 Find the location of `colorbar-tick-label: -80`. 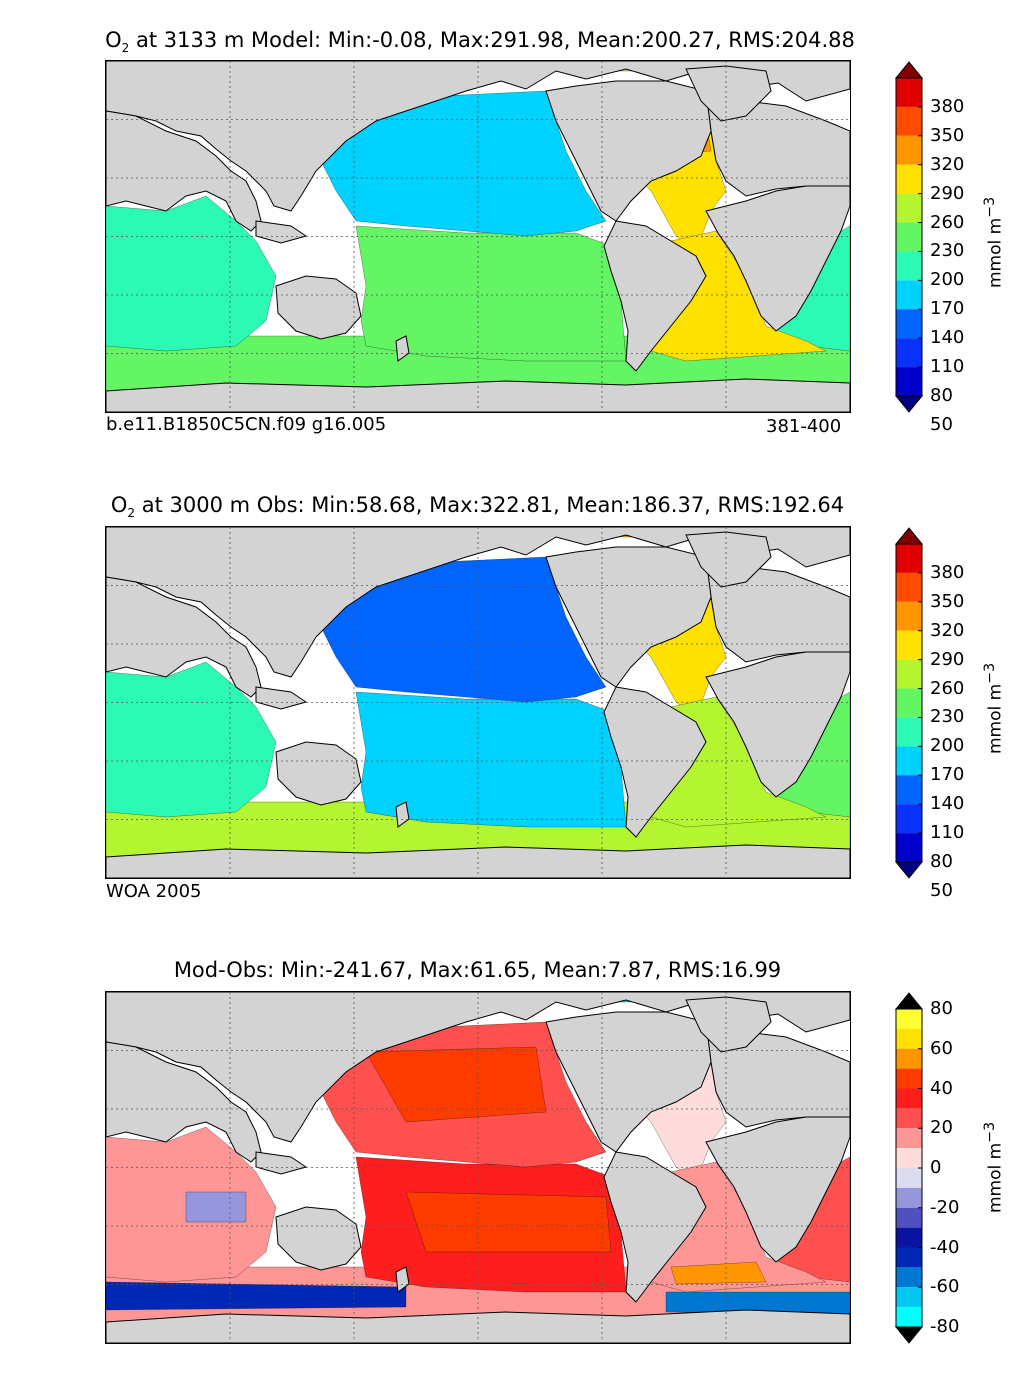

colorbar-tick-label: -80 is located at coordinates (945, 1326).